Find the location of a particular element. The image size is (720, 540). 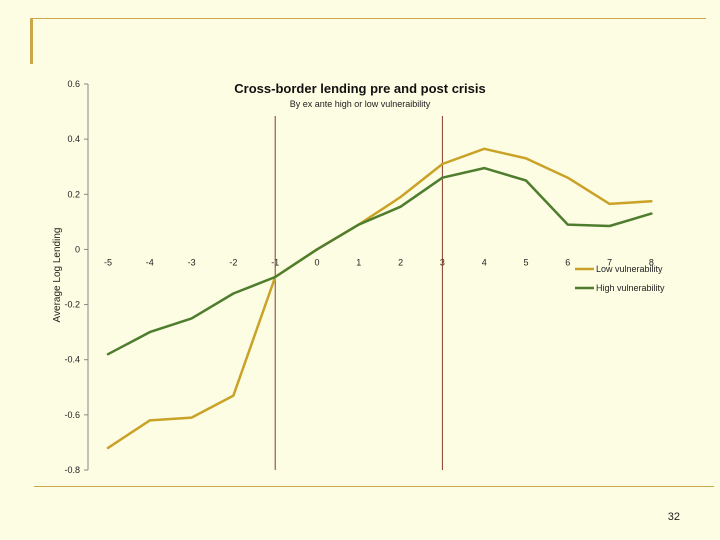

legend-label: Low vulnerability is located at coordinates (629, 269).